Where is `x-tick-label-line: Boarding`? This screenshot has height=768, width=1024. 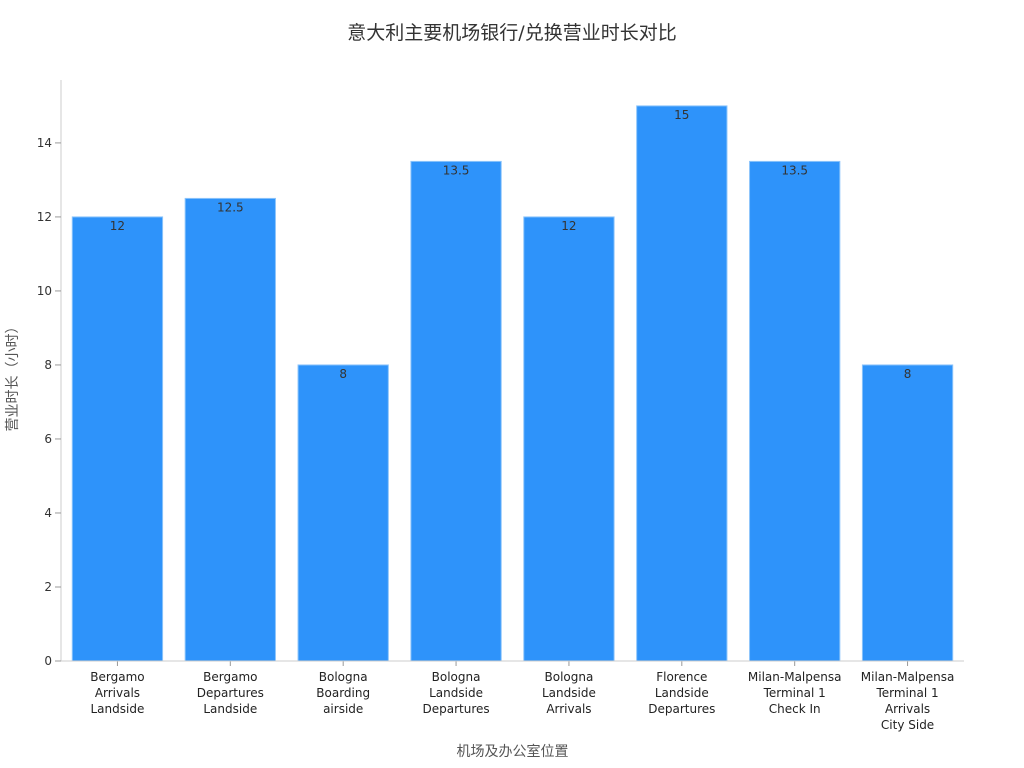 x-tick-label-line: Boarding is located at coordinates (343, 693).